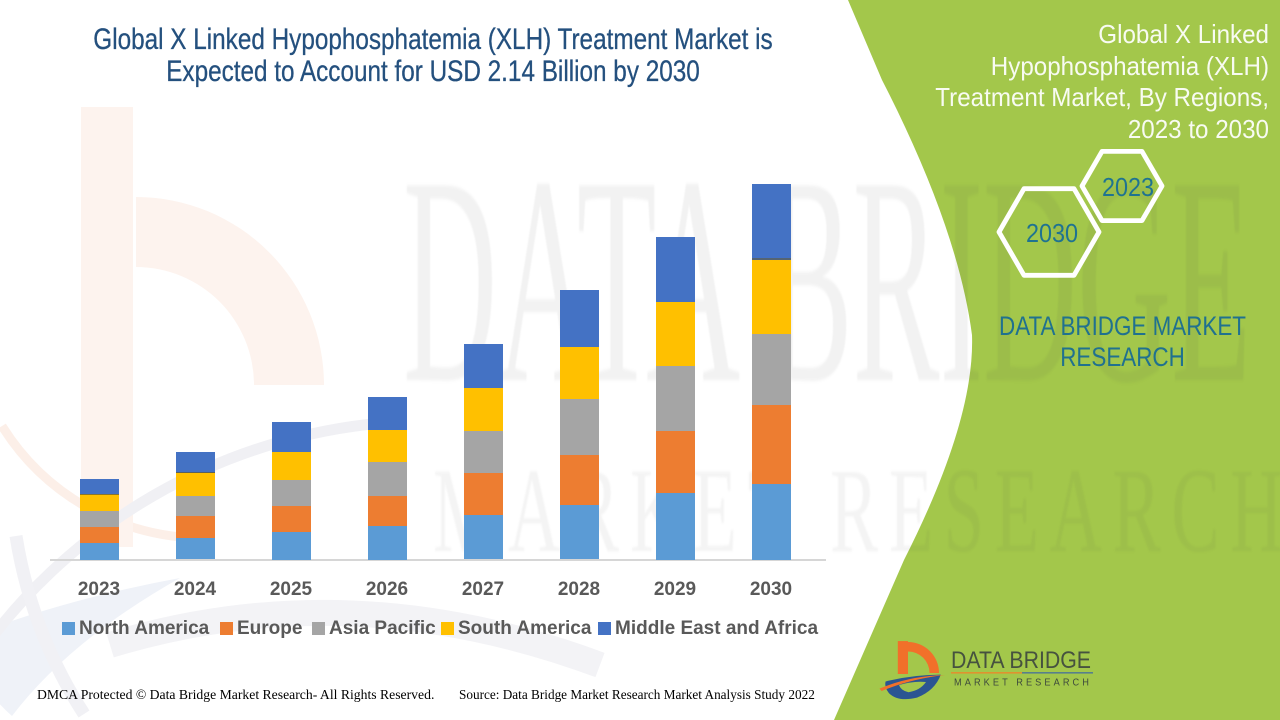 This screenshot has height=720, width=1280. What do you see at coordinates (1021, 660) in the screenshot?
I see `svg-text: DATA BRIDGE` at bounding box center [1021, 660].